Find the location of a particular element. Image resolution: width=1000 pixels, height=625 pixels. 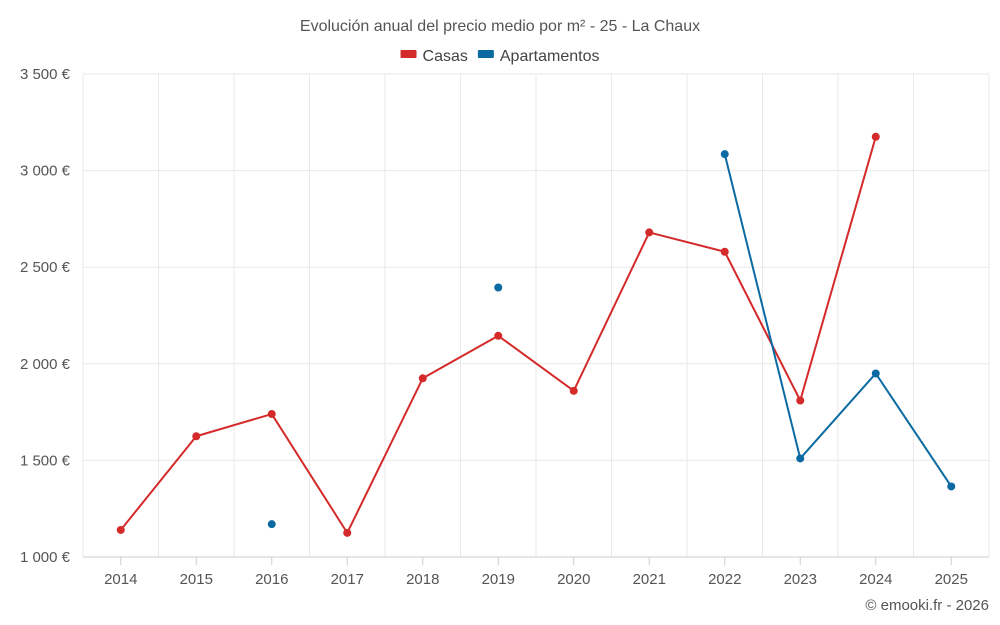

legend-item-apartamentos: Apartamentos is located at coordinates (538, 56).